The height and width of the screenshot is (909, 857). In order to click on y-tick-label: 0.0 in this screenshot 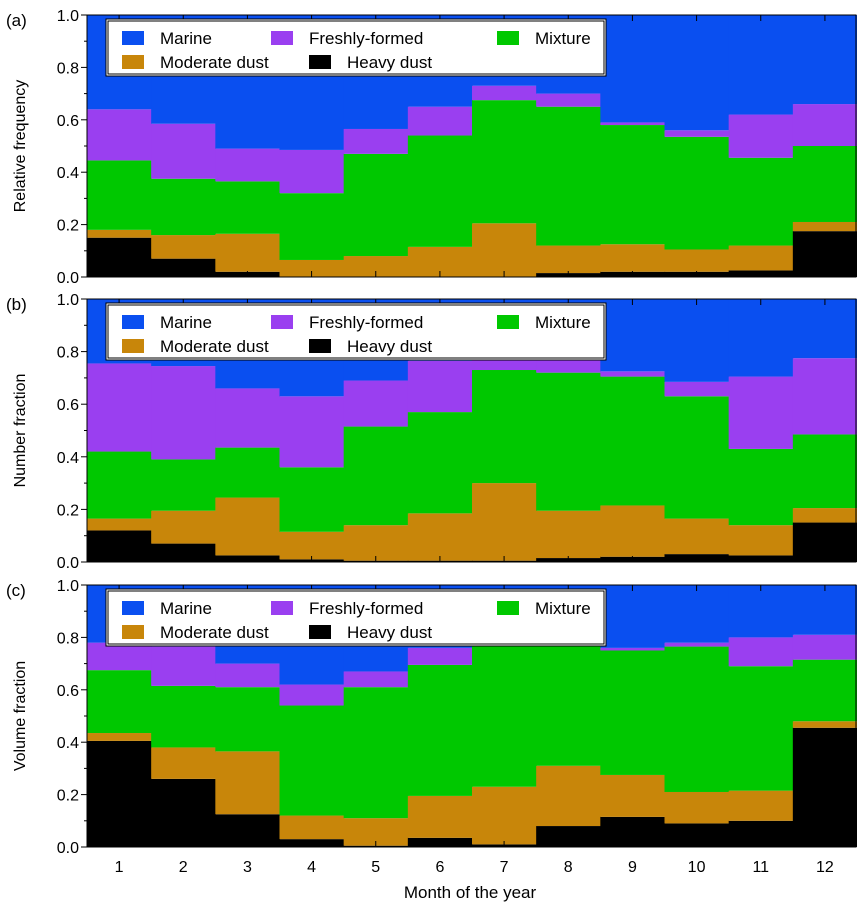, I will do `click(68, 278)`.